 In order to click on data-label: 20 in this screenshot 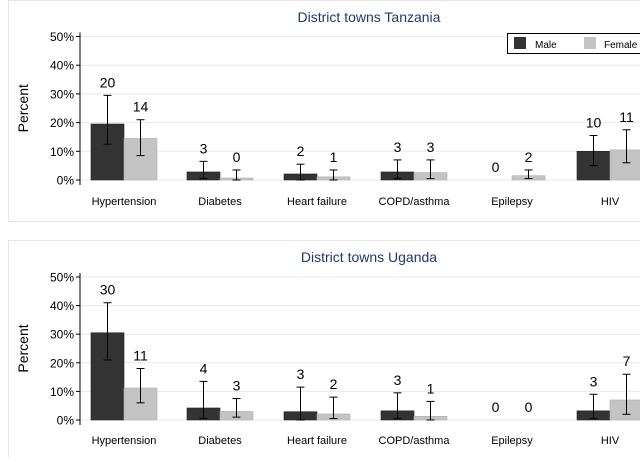, I will do `click(108, 82)`.